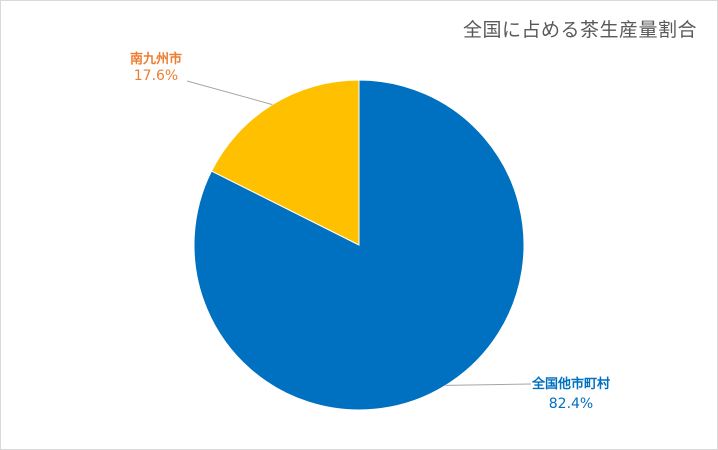 This screenshot has width=718, height=450. Describe the element at coordinates (571, 404) in the screenshot. I see `slice-value-other: 82.4%` at that location.